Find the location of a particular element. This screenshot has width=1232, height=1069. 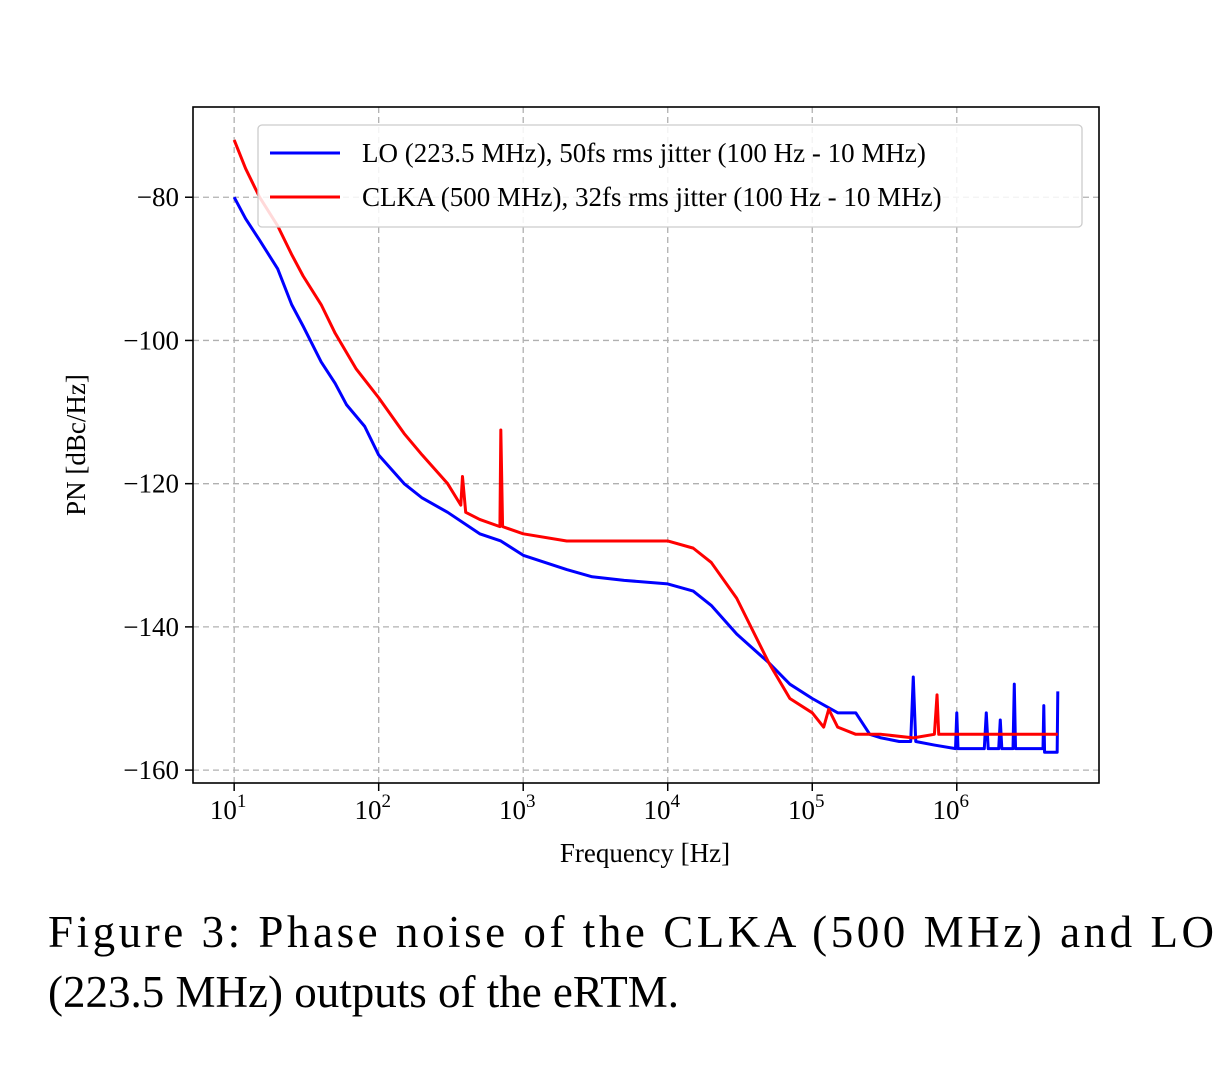

y-tick-label: −100 is located at coordinates (151, 340).